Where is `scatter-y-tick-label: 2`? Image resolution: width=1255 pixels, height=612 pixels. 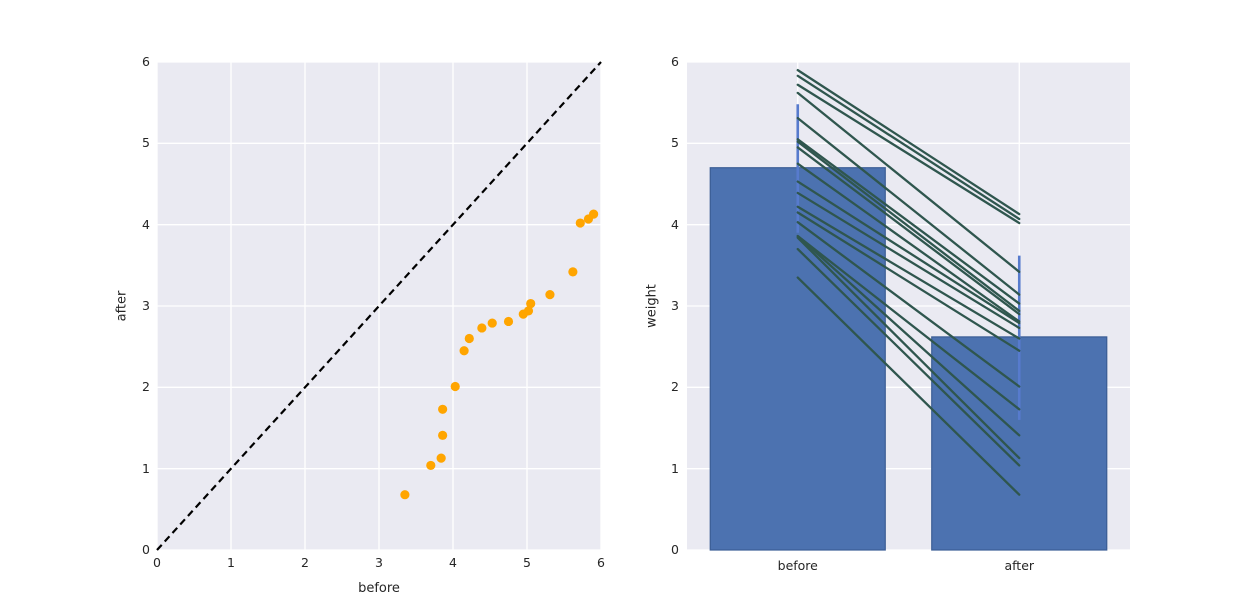 scatter-y-tick-label: 2 is located at coordinates (146, 387).